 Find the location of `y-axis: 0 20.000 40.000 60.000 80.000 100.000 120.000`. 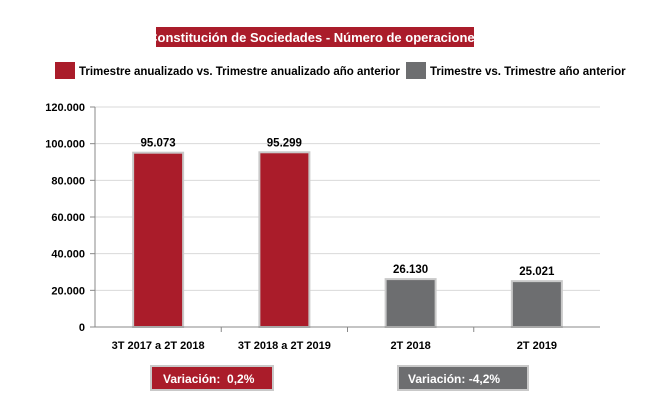

y-axis: 0 20.000 40.000 60.000 80.000 100.000 120.000 is located at coordinates (70, 218).